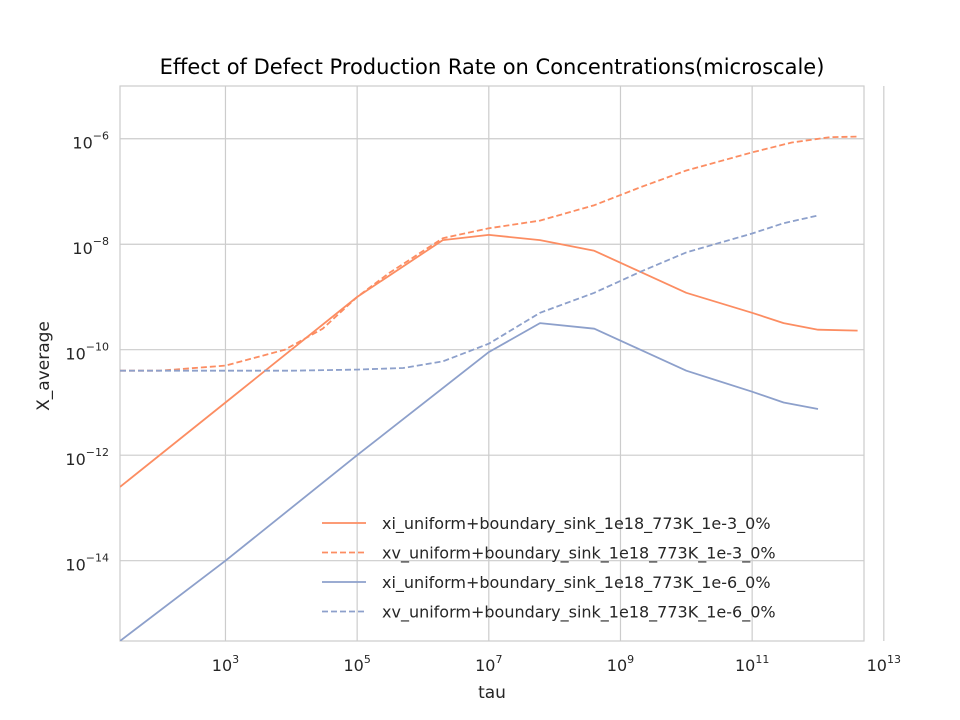 This screenshot has width=960, height=720. What do you see at coordinates (97, 347) in the screenshot?
I see `y-tick-exponent: −10` at bounding box center [97, 347].